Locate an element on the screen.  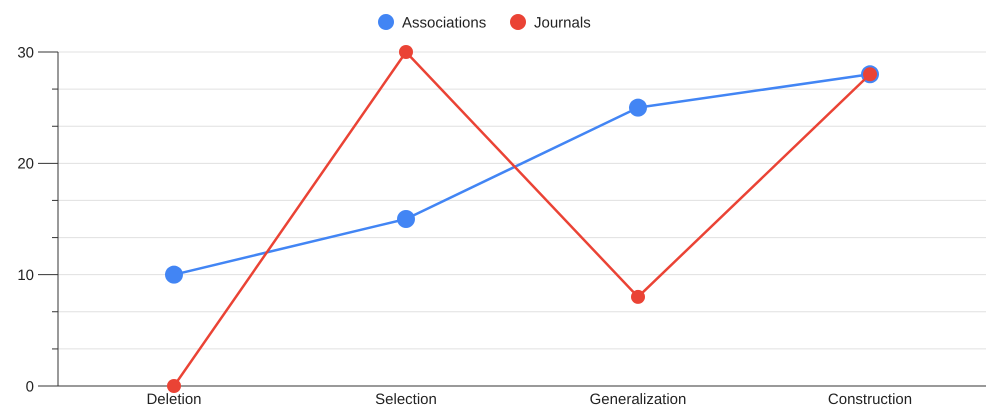
x-tick-label: Deletion is located at coordinates (174, 398).